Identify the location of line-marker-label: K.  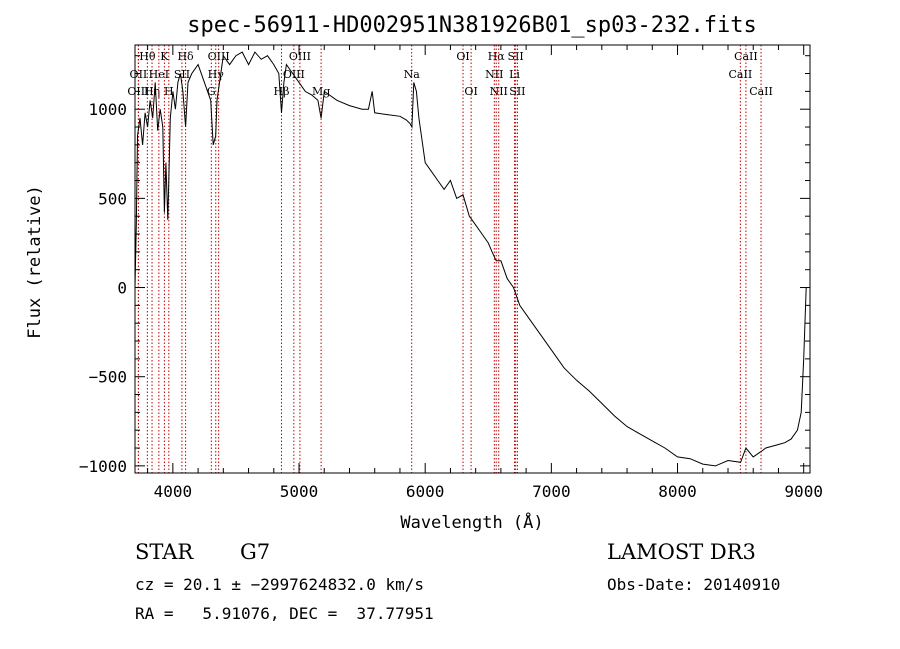
(164, 56).